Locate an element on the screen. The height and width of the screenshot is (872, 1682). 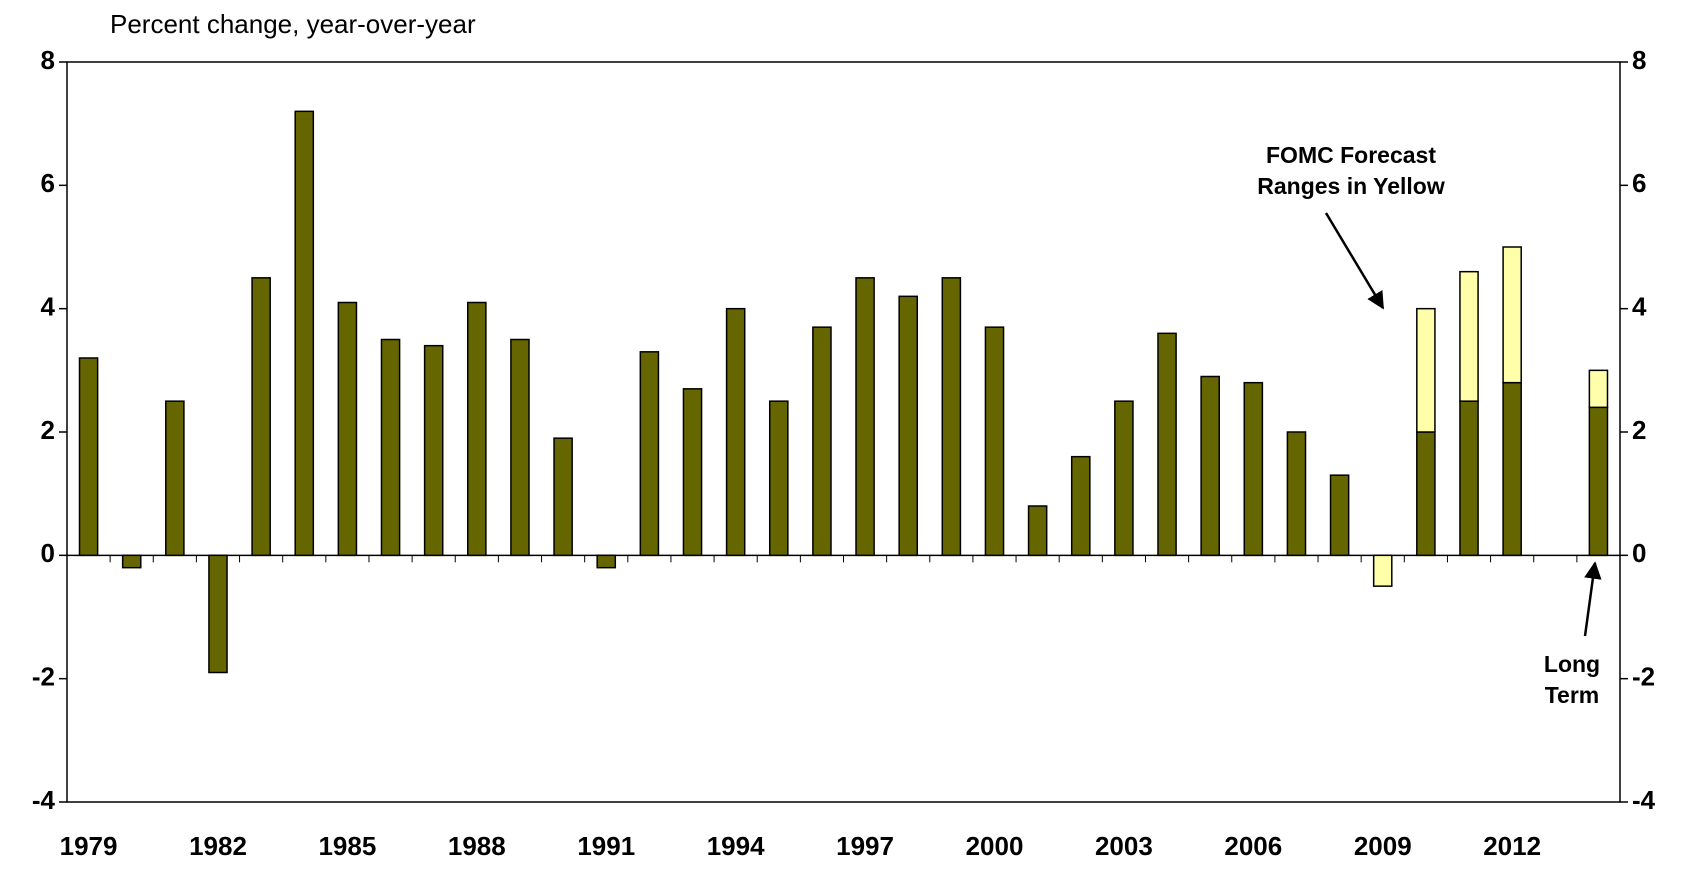
y2-tick-label: 2 is located at coordinates (1639, 430).